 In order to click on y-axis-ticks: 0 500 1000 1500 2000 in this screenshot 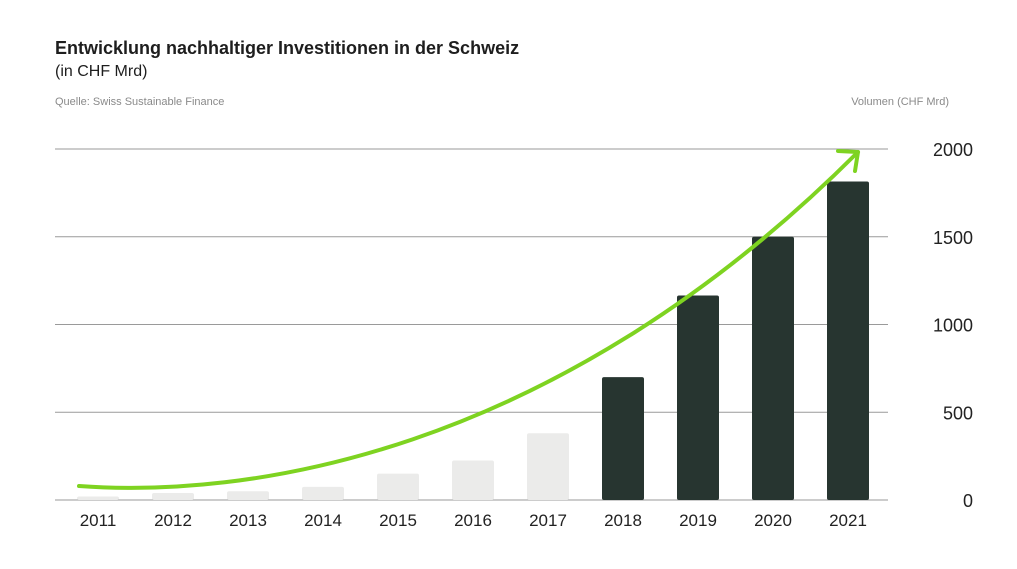, I will do `click(953, 325)`.